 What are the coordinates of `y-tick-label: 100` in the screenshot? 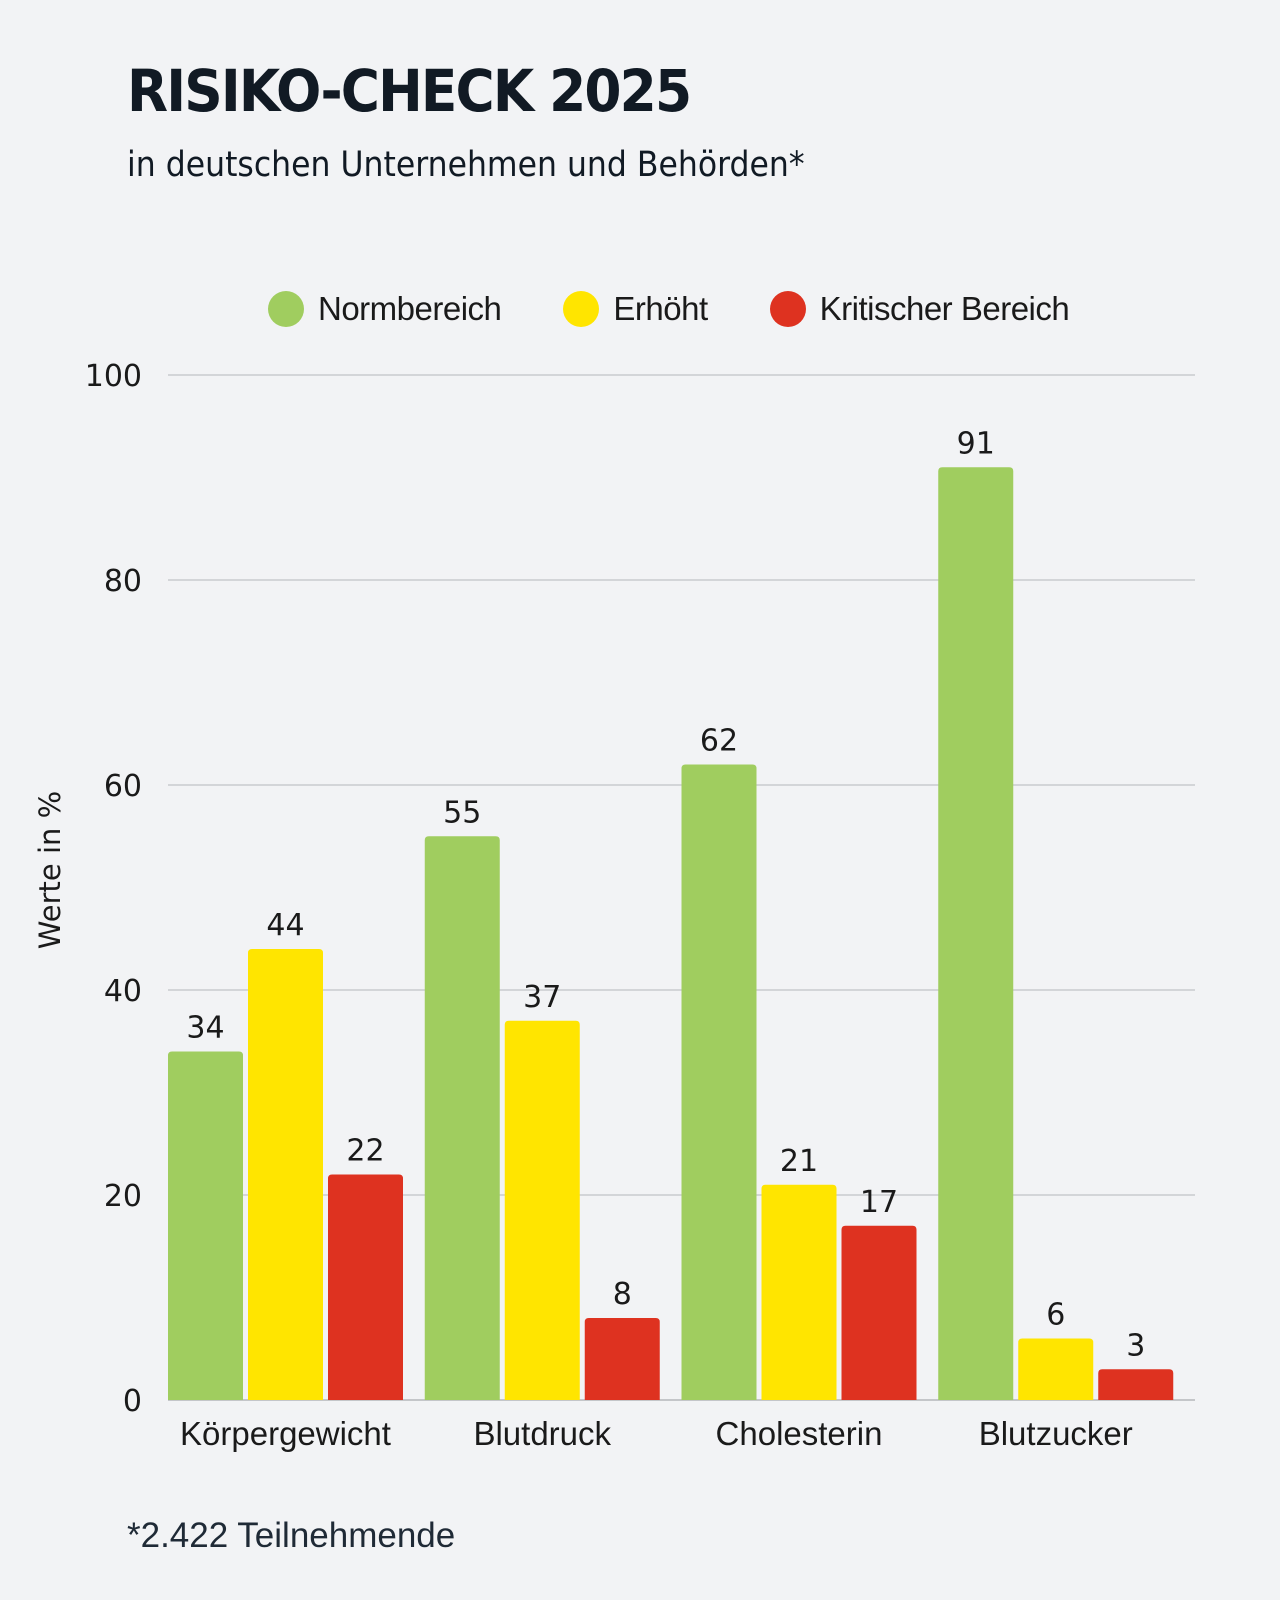 It's located at (113, 376).